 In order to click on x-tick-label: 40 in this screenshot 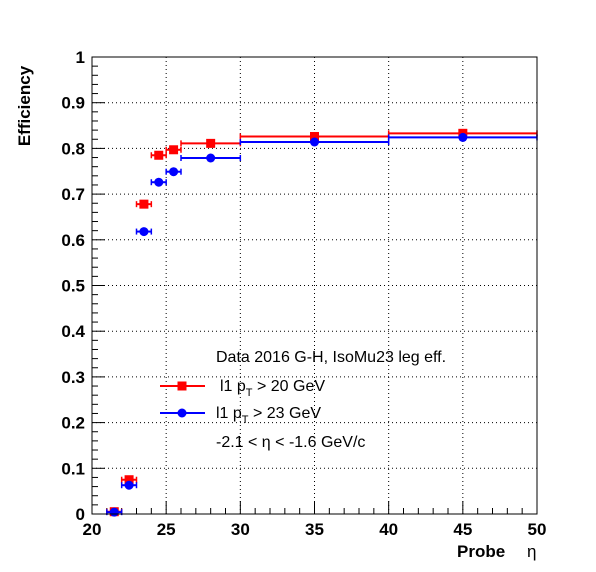, I will do `click(388, 529)`.